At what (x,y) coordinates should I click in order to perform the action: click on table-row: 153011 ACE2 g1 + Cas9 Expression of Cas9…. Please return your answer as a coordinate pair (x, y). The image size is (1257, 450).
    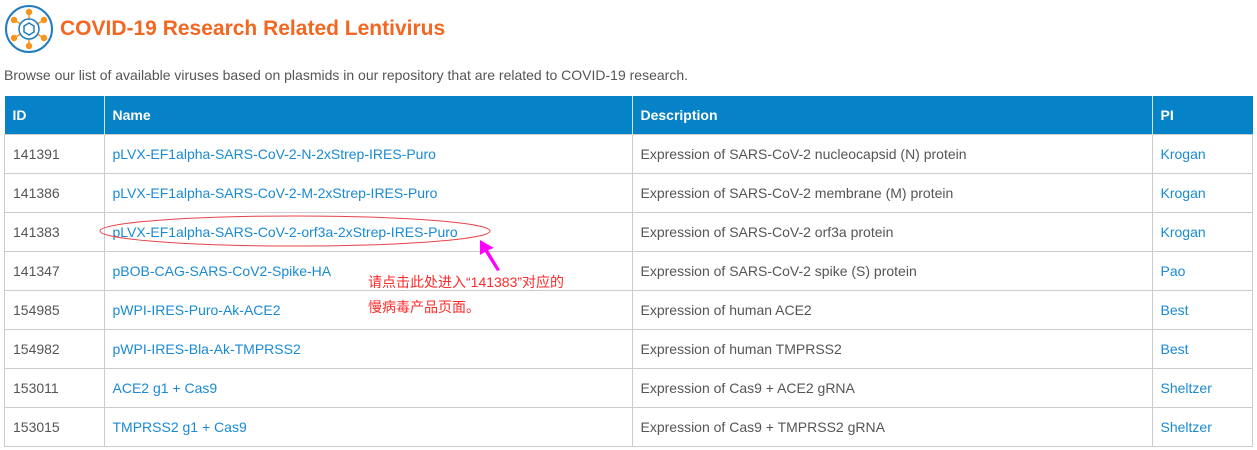
    Looking at the image, I should click on (628, 388).